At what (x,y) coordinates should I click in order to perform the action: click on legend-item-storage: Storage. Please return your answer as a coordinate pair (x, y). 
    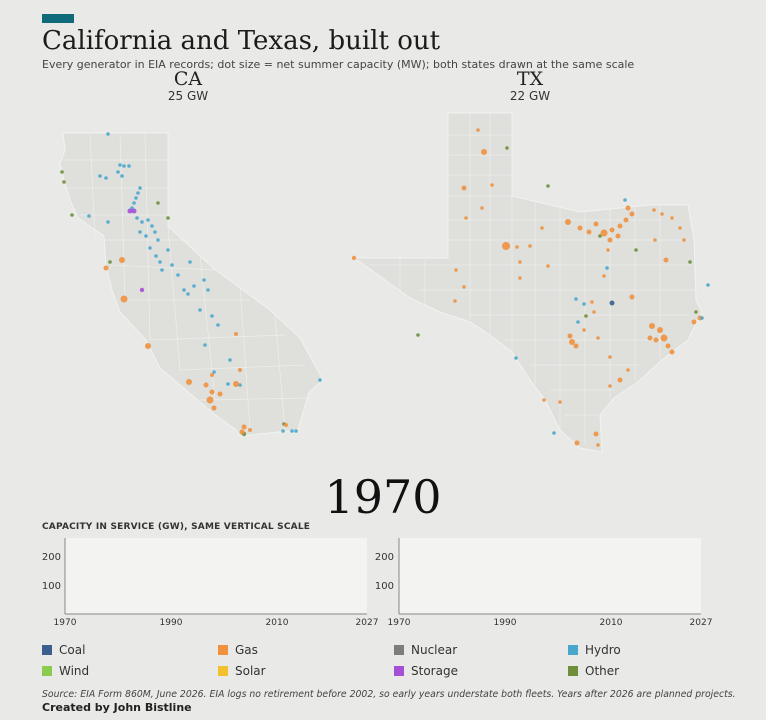
    Looking at the image, I should click on (426, 671).